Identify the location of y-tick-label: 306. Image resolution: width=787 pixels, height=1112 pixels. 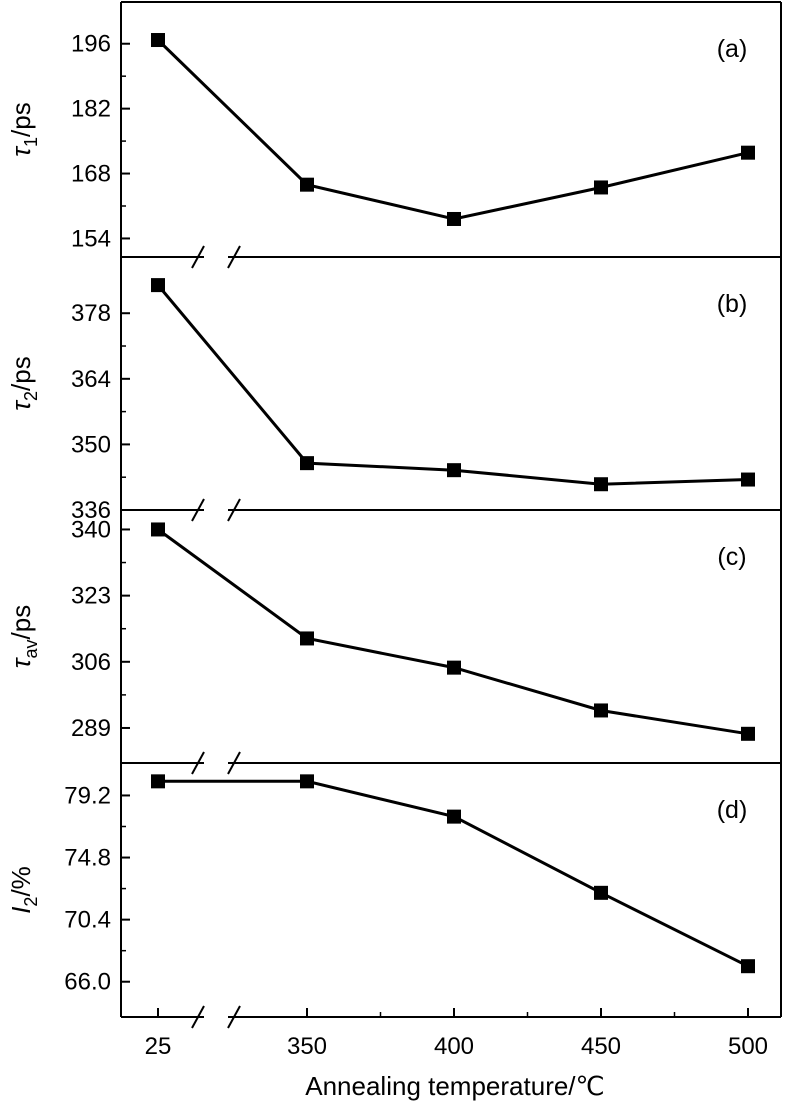
(91, 662).